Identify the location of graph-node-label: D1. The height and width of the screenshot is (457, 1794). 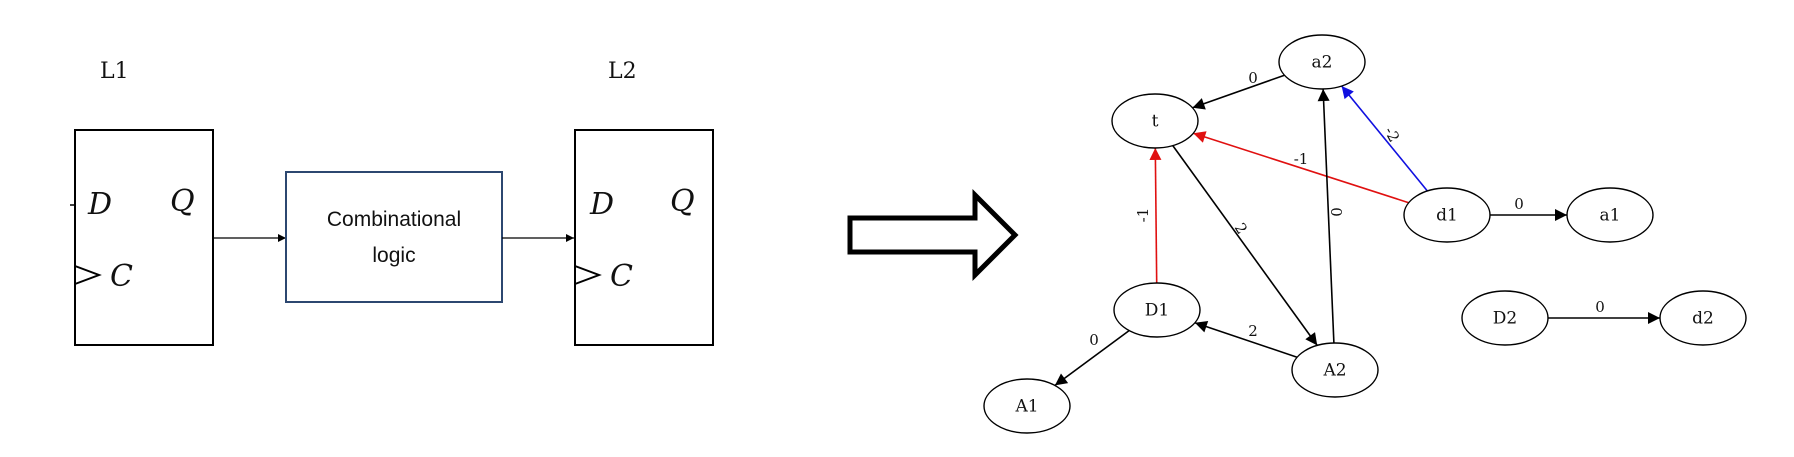
(1157, 311).